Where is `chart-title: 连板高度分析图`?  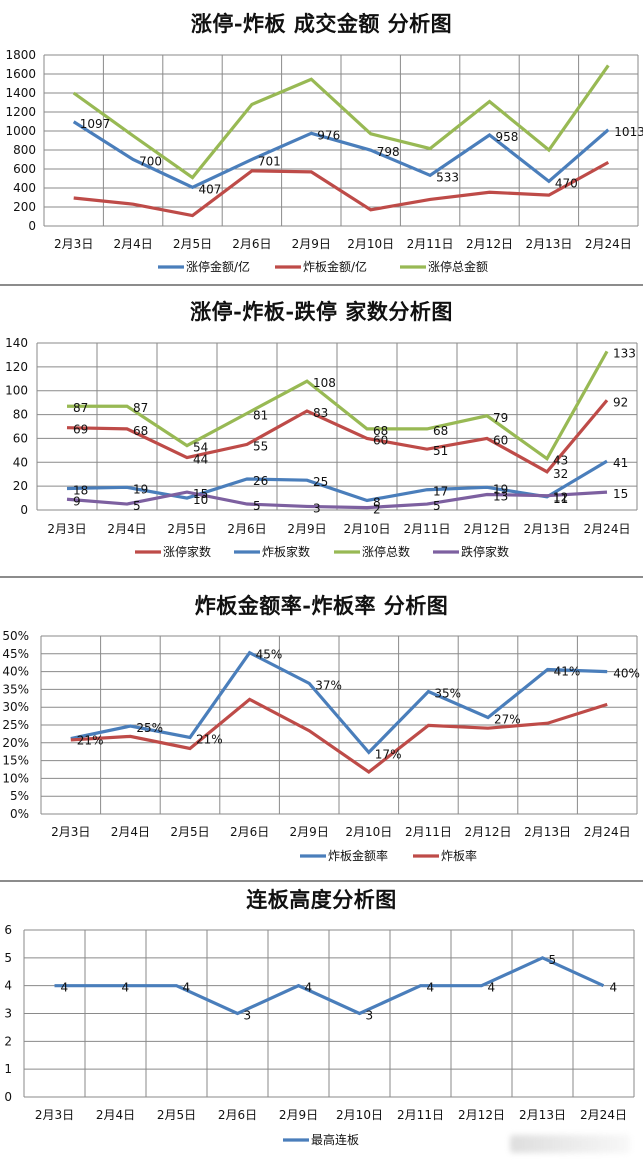
chart-title: 连板高度分析图 is located at coordinates (321, 899).